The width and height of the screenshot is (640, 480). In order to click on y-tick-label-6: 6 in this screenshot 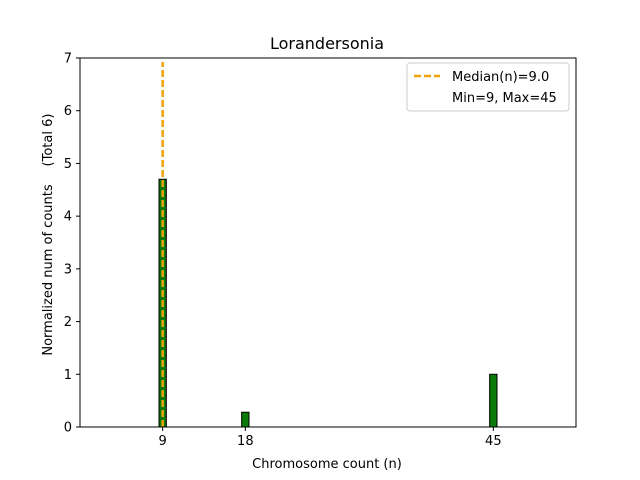, I will do `click(68, 111)`.